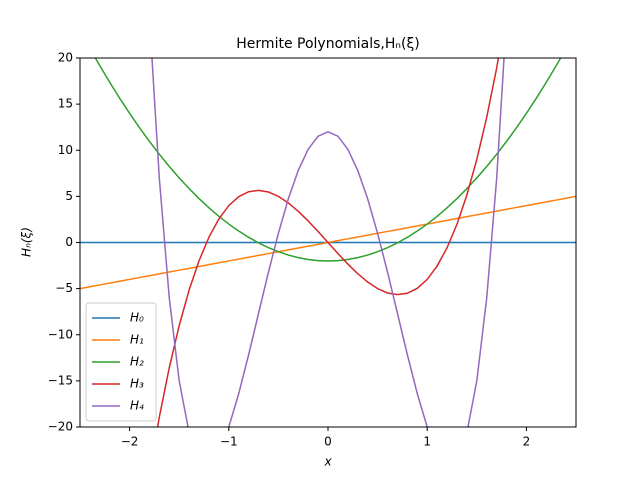  I want to click on legend-box, so click(121, 362).